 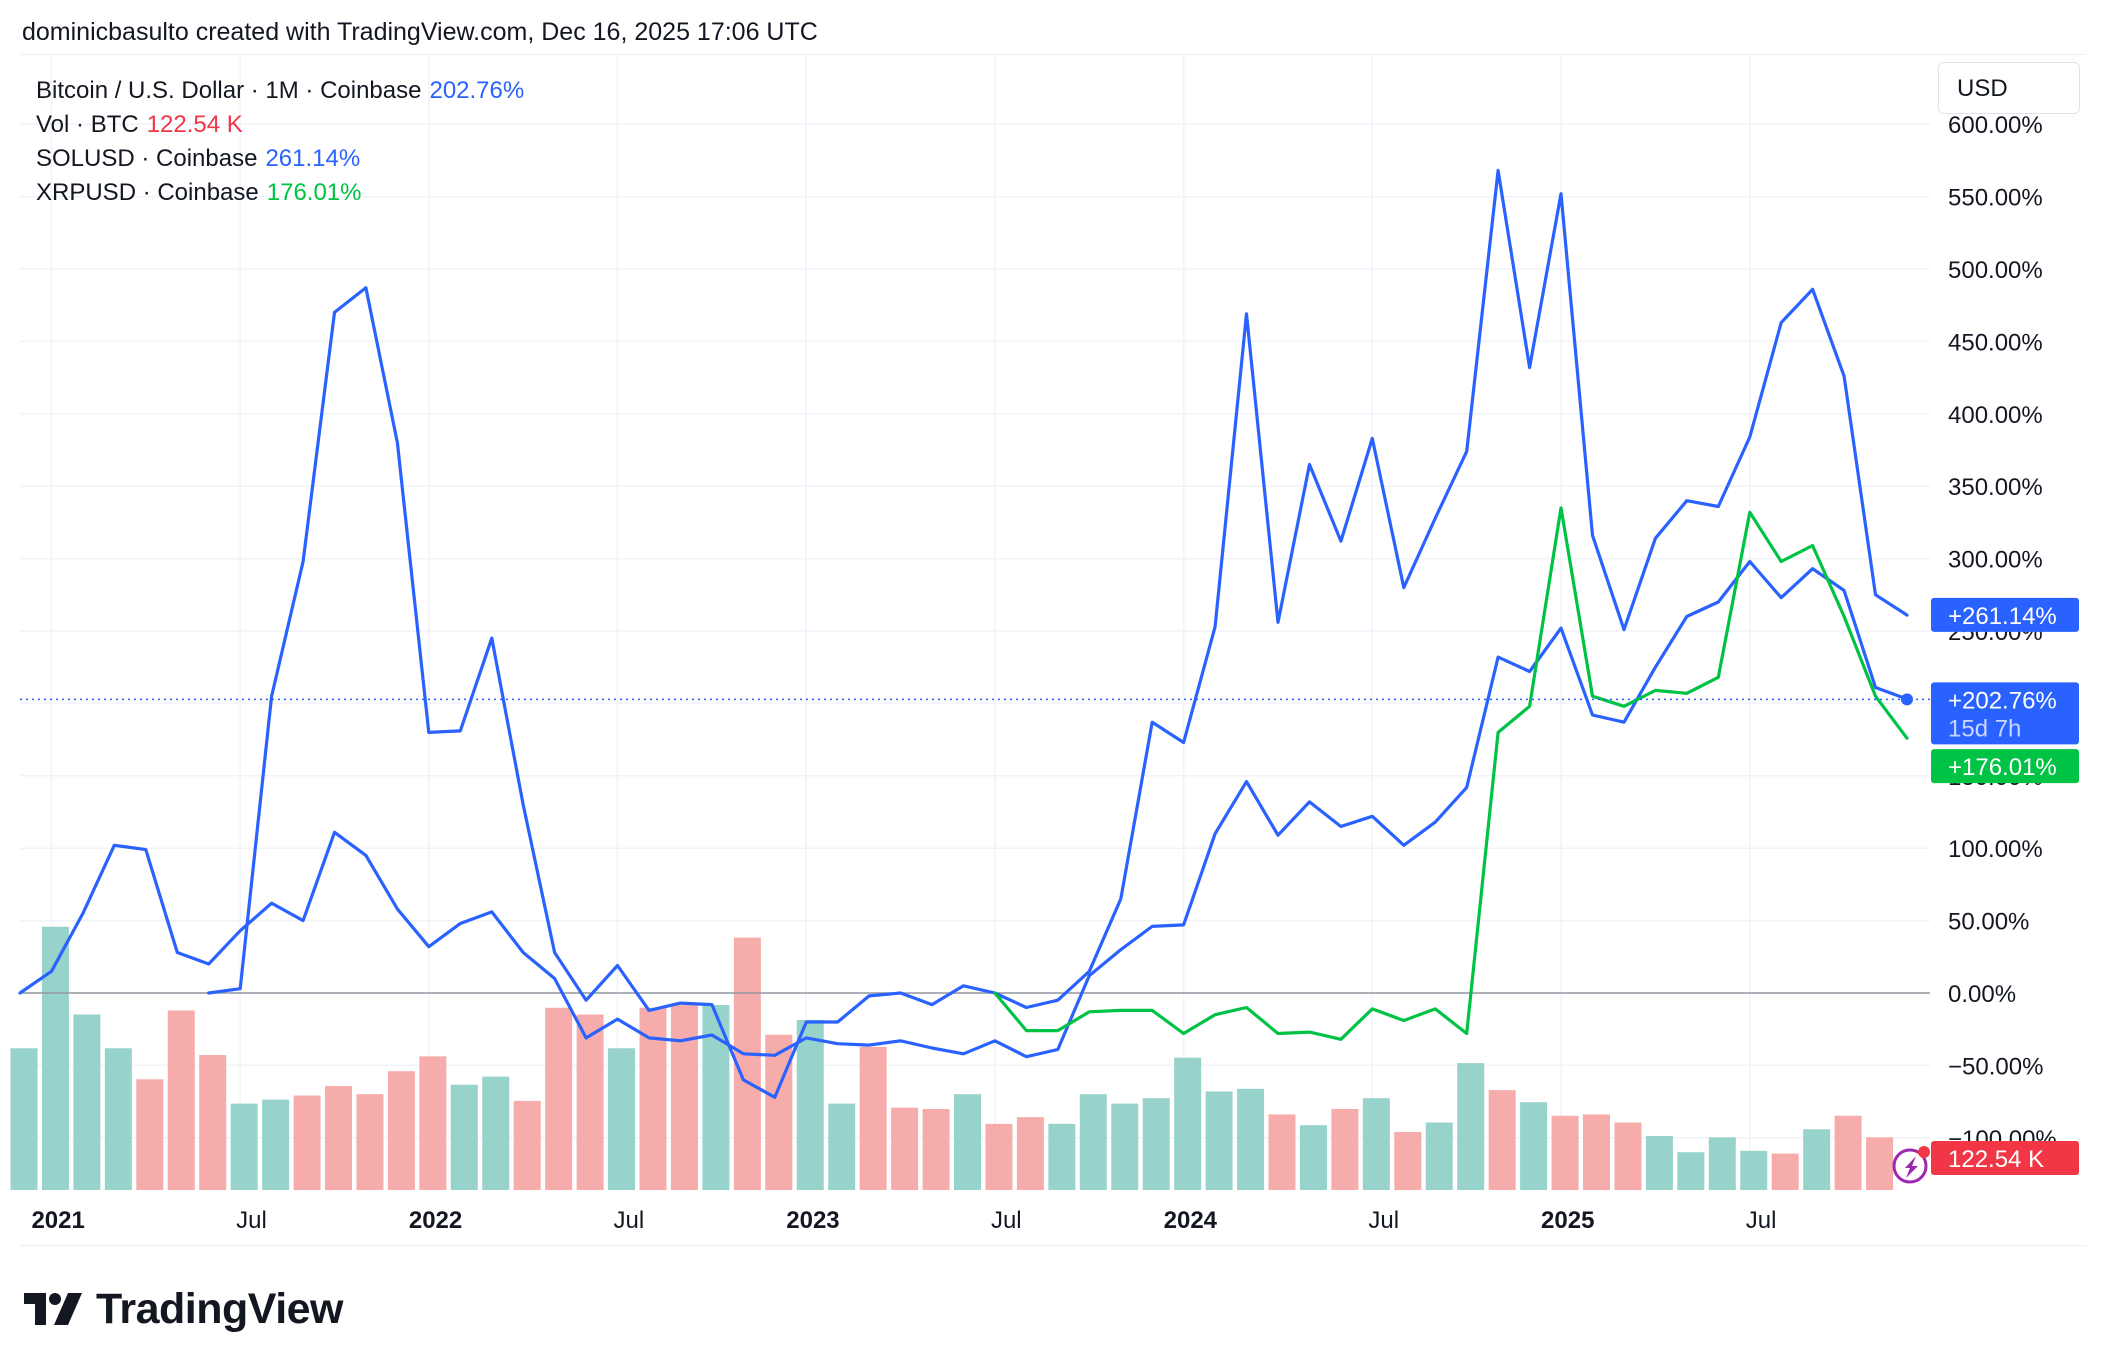 What do you see at coordinates (1988, 922) in the screenshot?
I see `y-tick-label: 50.00%` at bounding box center [1988, 922].